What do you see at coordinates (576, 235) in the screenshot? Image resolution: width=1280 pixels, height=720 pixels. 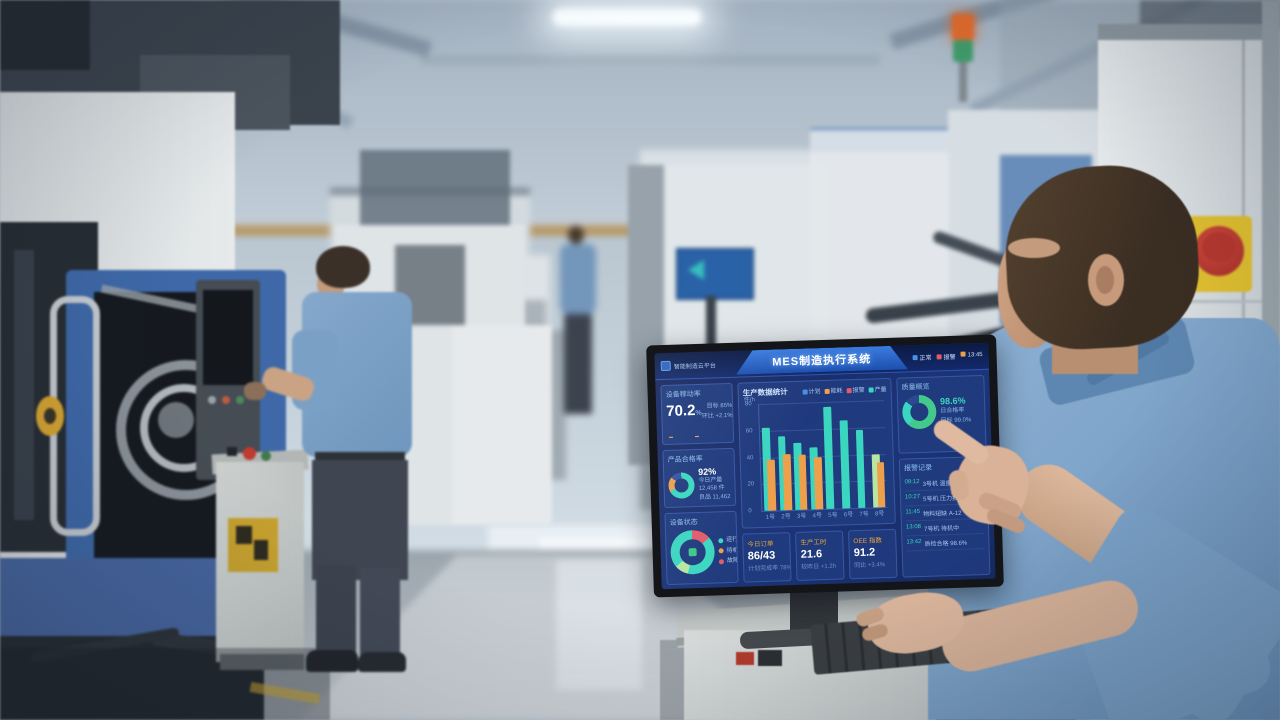 I see `distant-worker-head` at bounding box center [576, 235].